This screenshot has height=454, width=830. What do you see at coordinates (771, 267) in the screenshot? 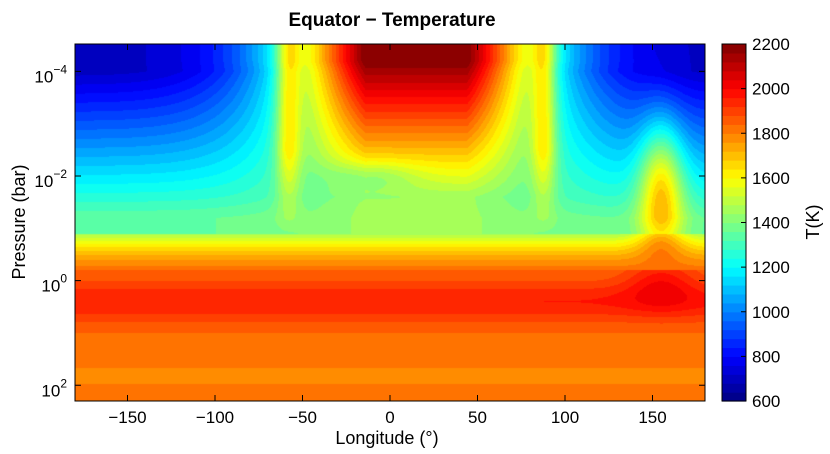
I see `colorbar-tick-label: 1200` at bounding box center [771, 267].